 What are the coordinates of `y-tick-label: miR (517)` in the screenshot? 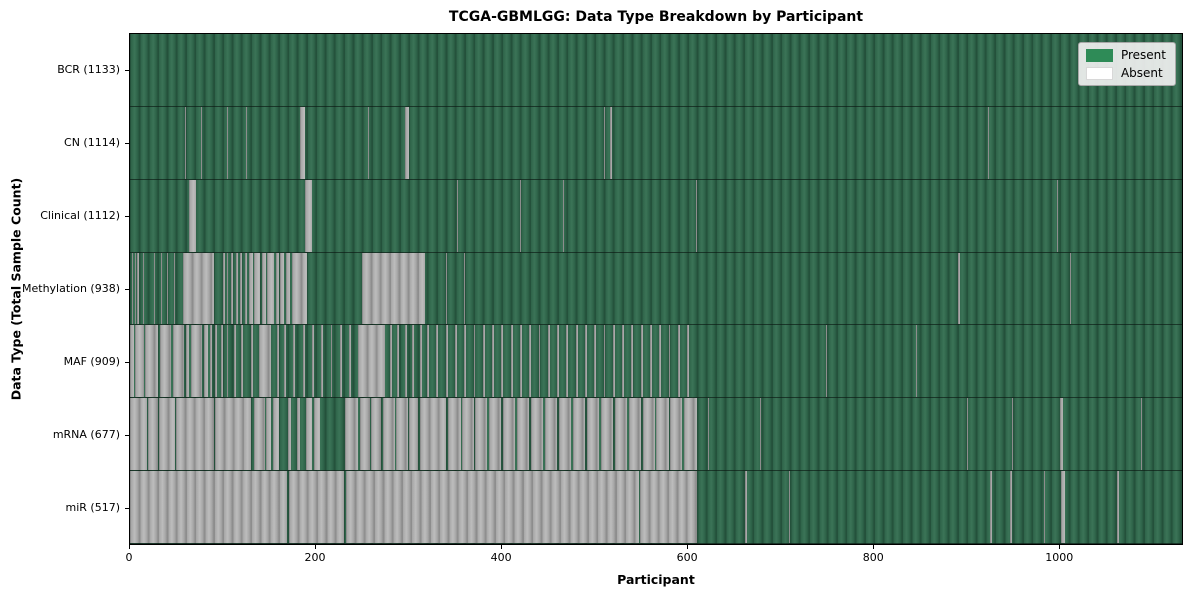 It's located at (93, 508).